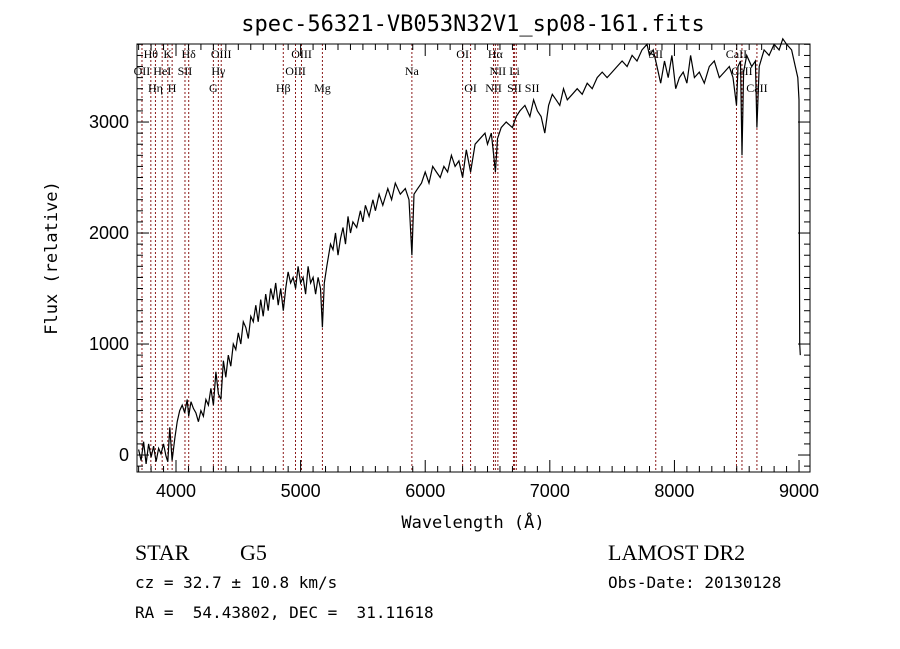 The image size is (900, 649). I want to click on x-tick-label: 8000, so click(674, 491).